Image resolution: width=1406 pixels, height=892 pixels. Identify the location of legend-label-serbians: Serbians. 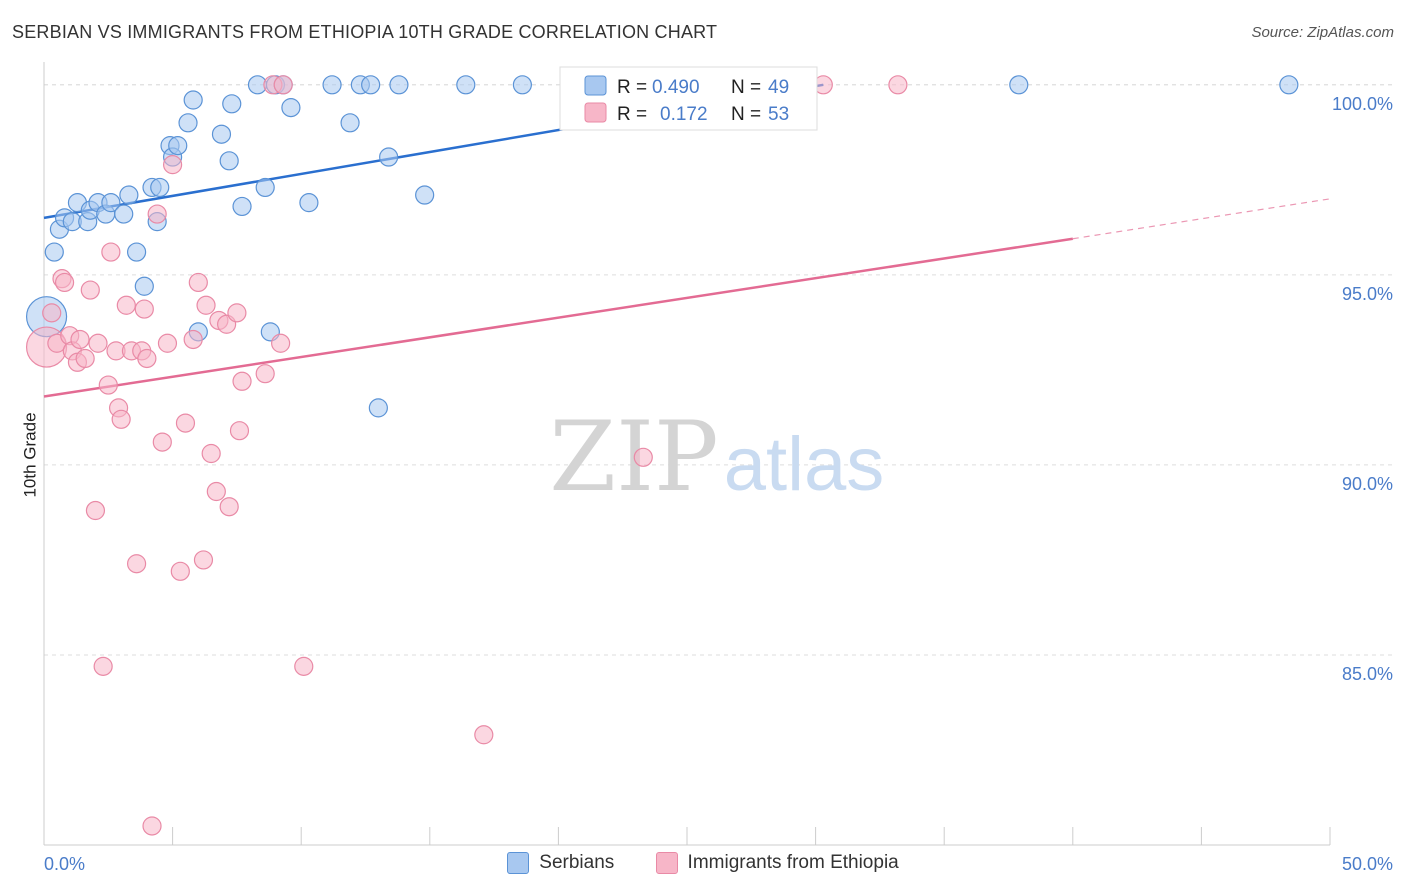
(577, 862).